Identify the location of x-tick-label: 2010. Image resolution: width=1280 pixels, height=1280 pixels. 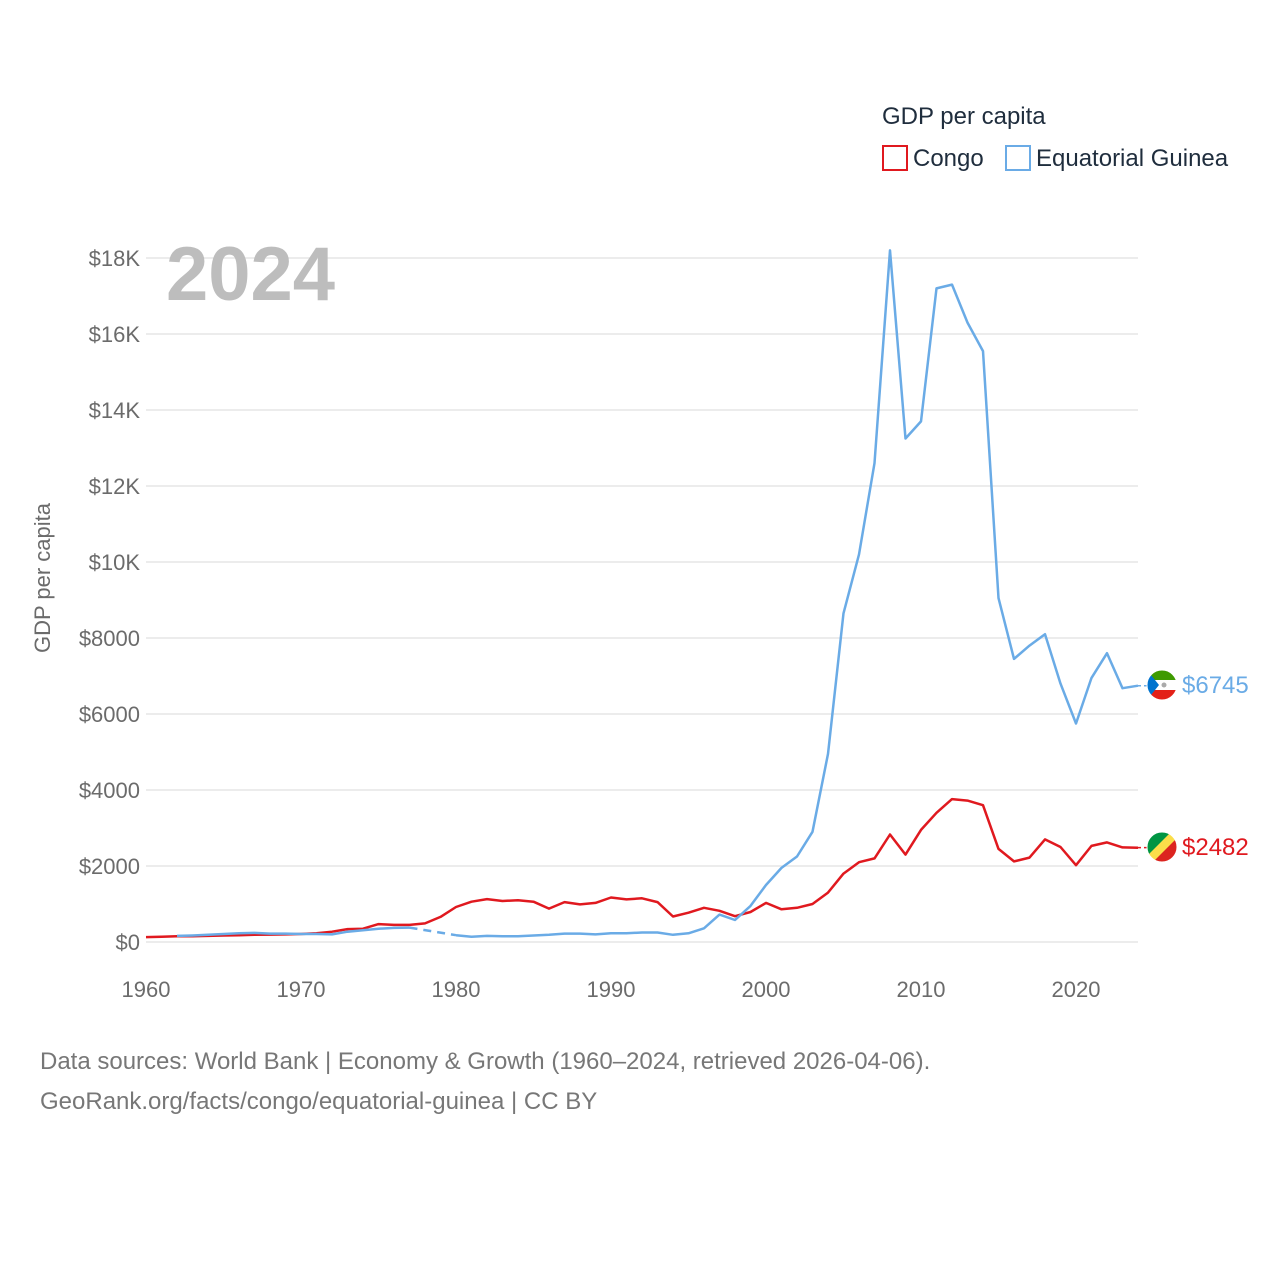
(921, 989).